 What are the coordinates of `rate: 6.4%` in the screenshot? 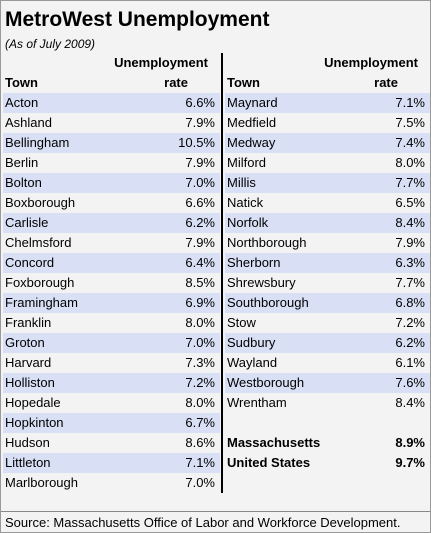 It's located at (200, 262).